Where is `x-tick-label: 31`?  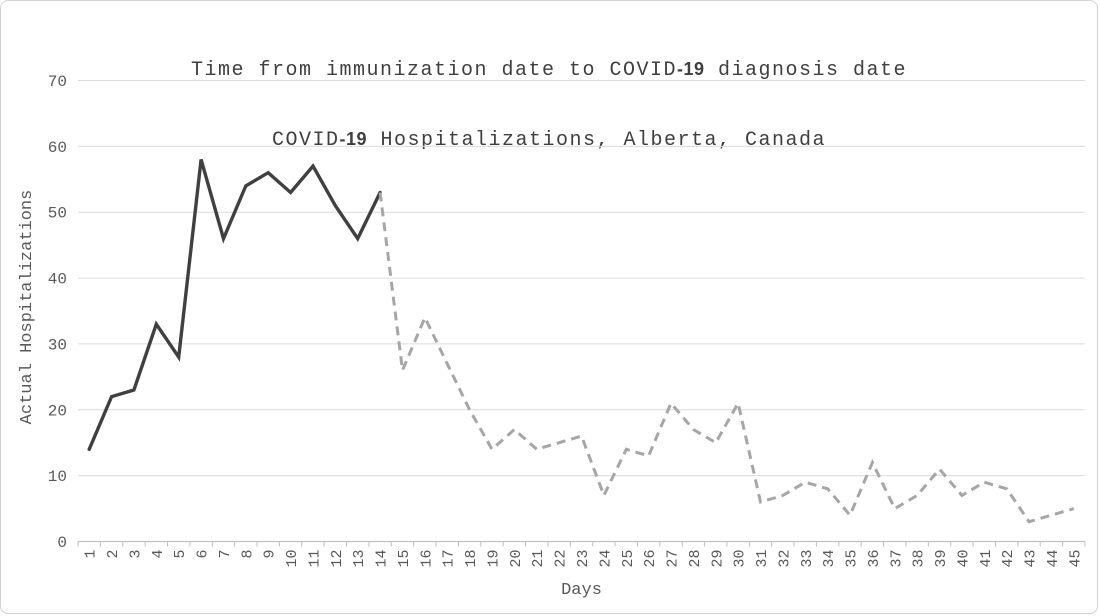 x-tick-label: 31 is located at coordinates (762, 559).